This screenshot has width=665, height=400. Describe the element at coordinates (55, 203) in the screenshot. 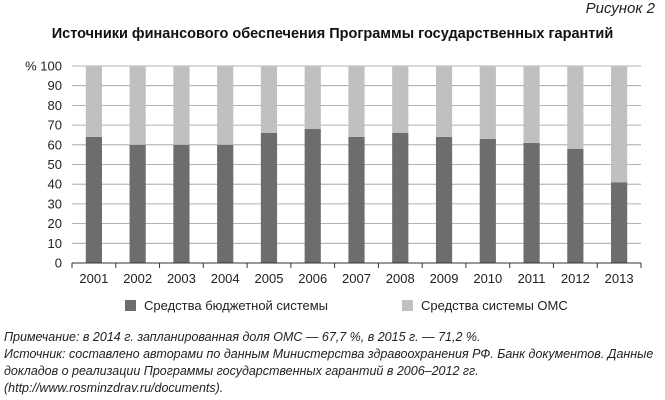

I see `y-tick-label: 30` at that location.